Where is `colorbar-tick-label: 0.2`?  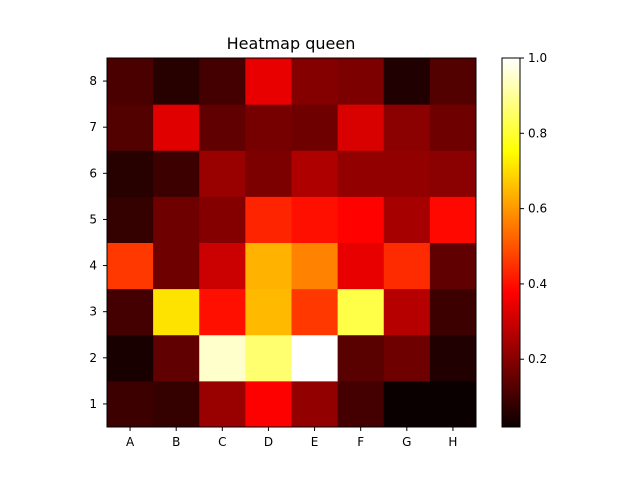
colorbar-tick-label: 0.2 is located at coordinates (537, 359).